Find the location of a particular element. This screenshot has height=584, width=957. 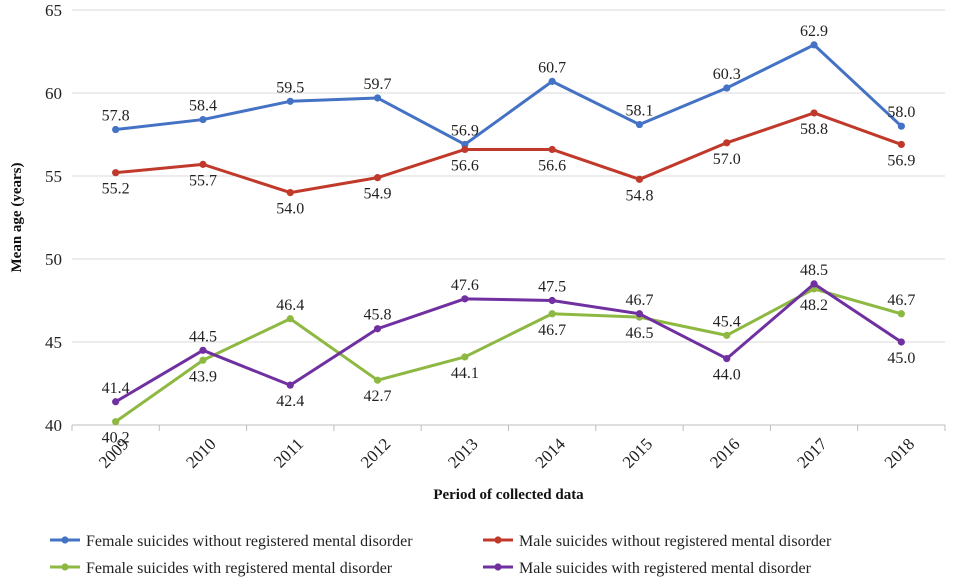

y-tick-label: 55 is located at coordinates (53, 176).